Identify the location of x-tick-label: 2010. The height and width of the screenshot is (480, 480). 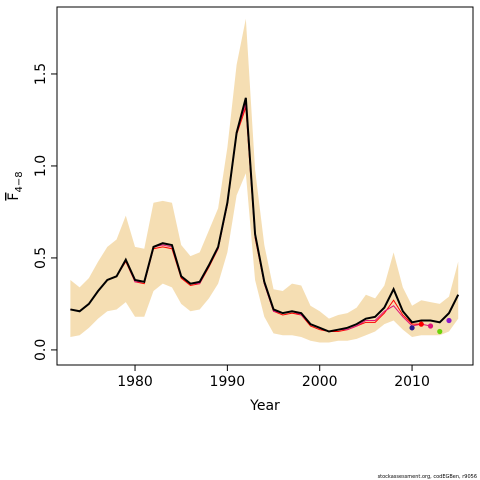
(412, 382).